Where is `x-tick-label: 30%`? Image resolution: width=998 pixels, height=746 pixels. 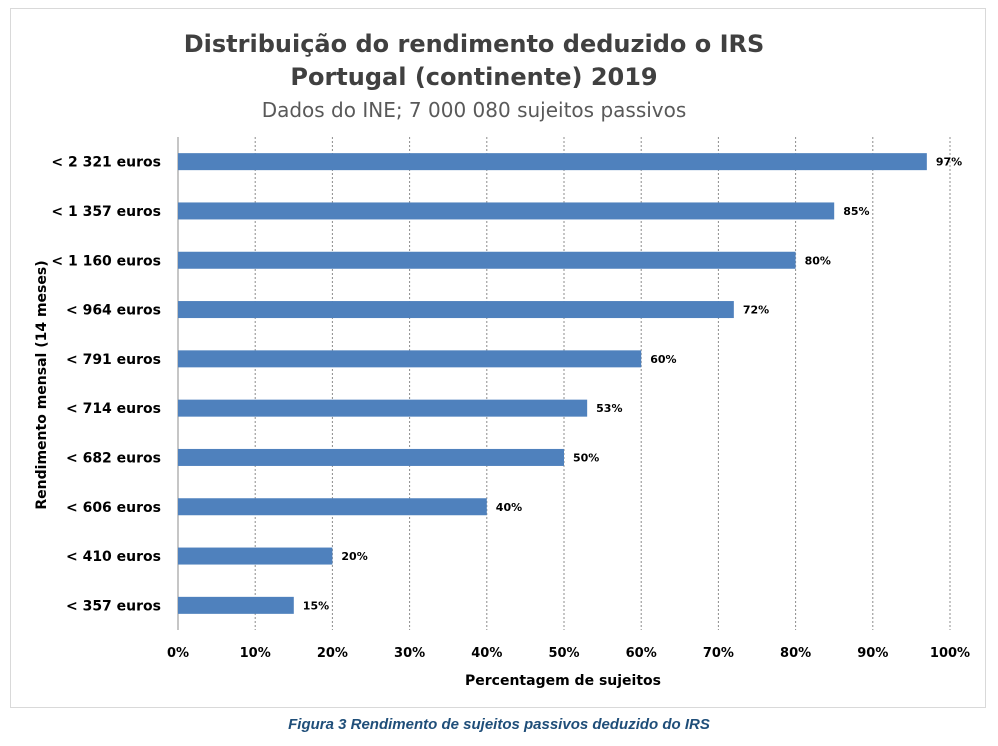
x-tick-label: 30% is located at coordinates (409, 653).